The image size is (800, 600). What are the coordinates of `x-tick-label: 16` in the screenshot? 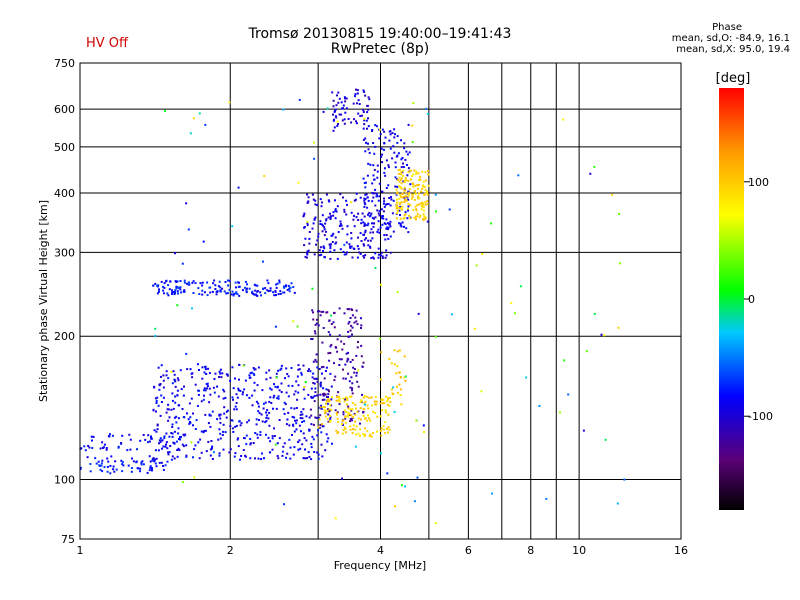 It's located at (681, 550).